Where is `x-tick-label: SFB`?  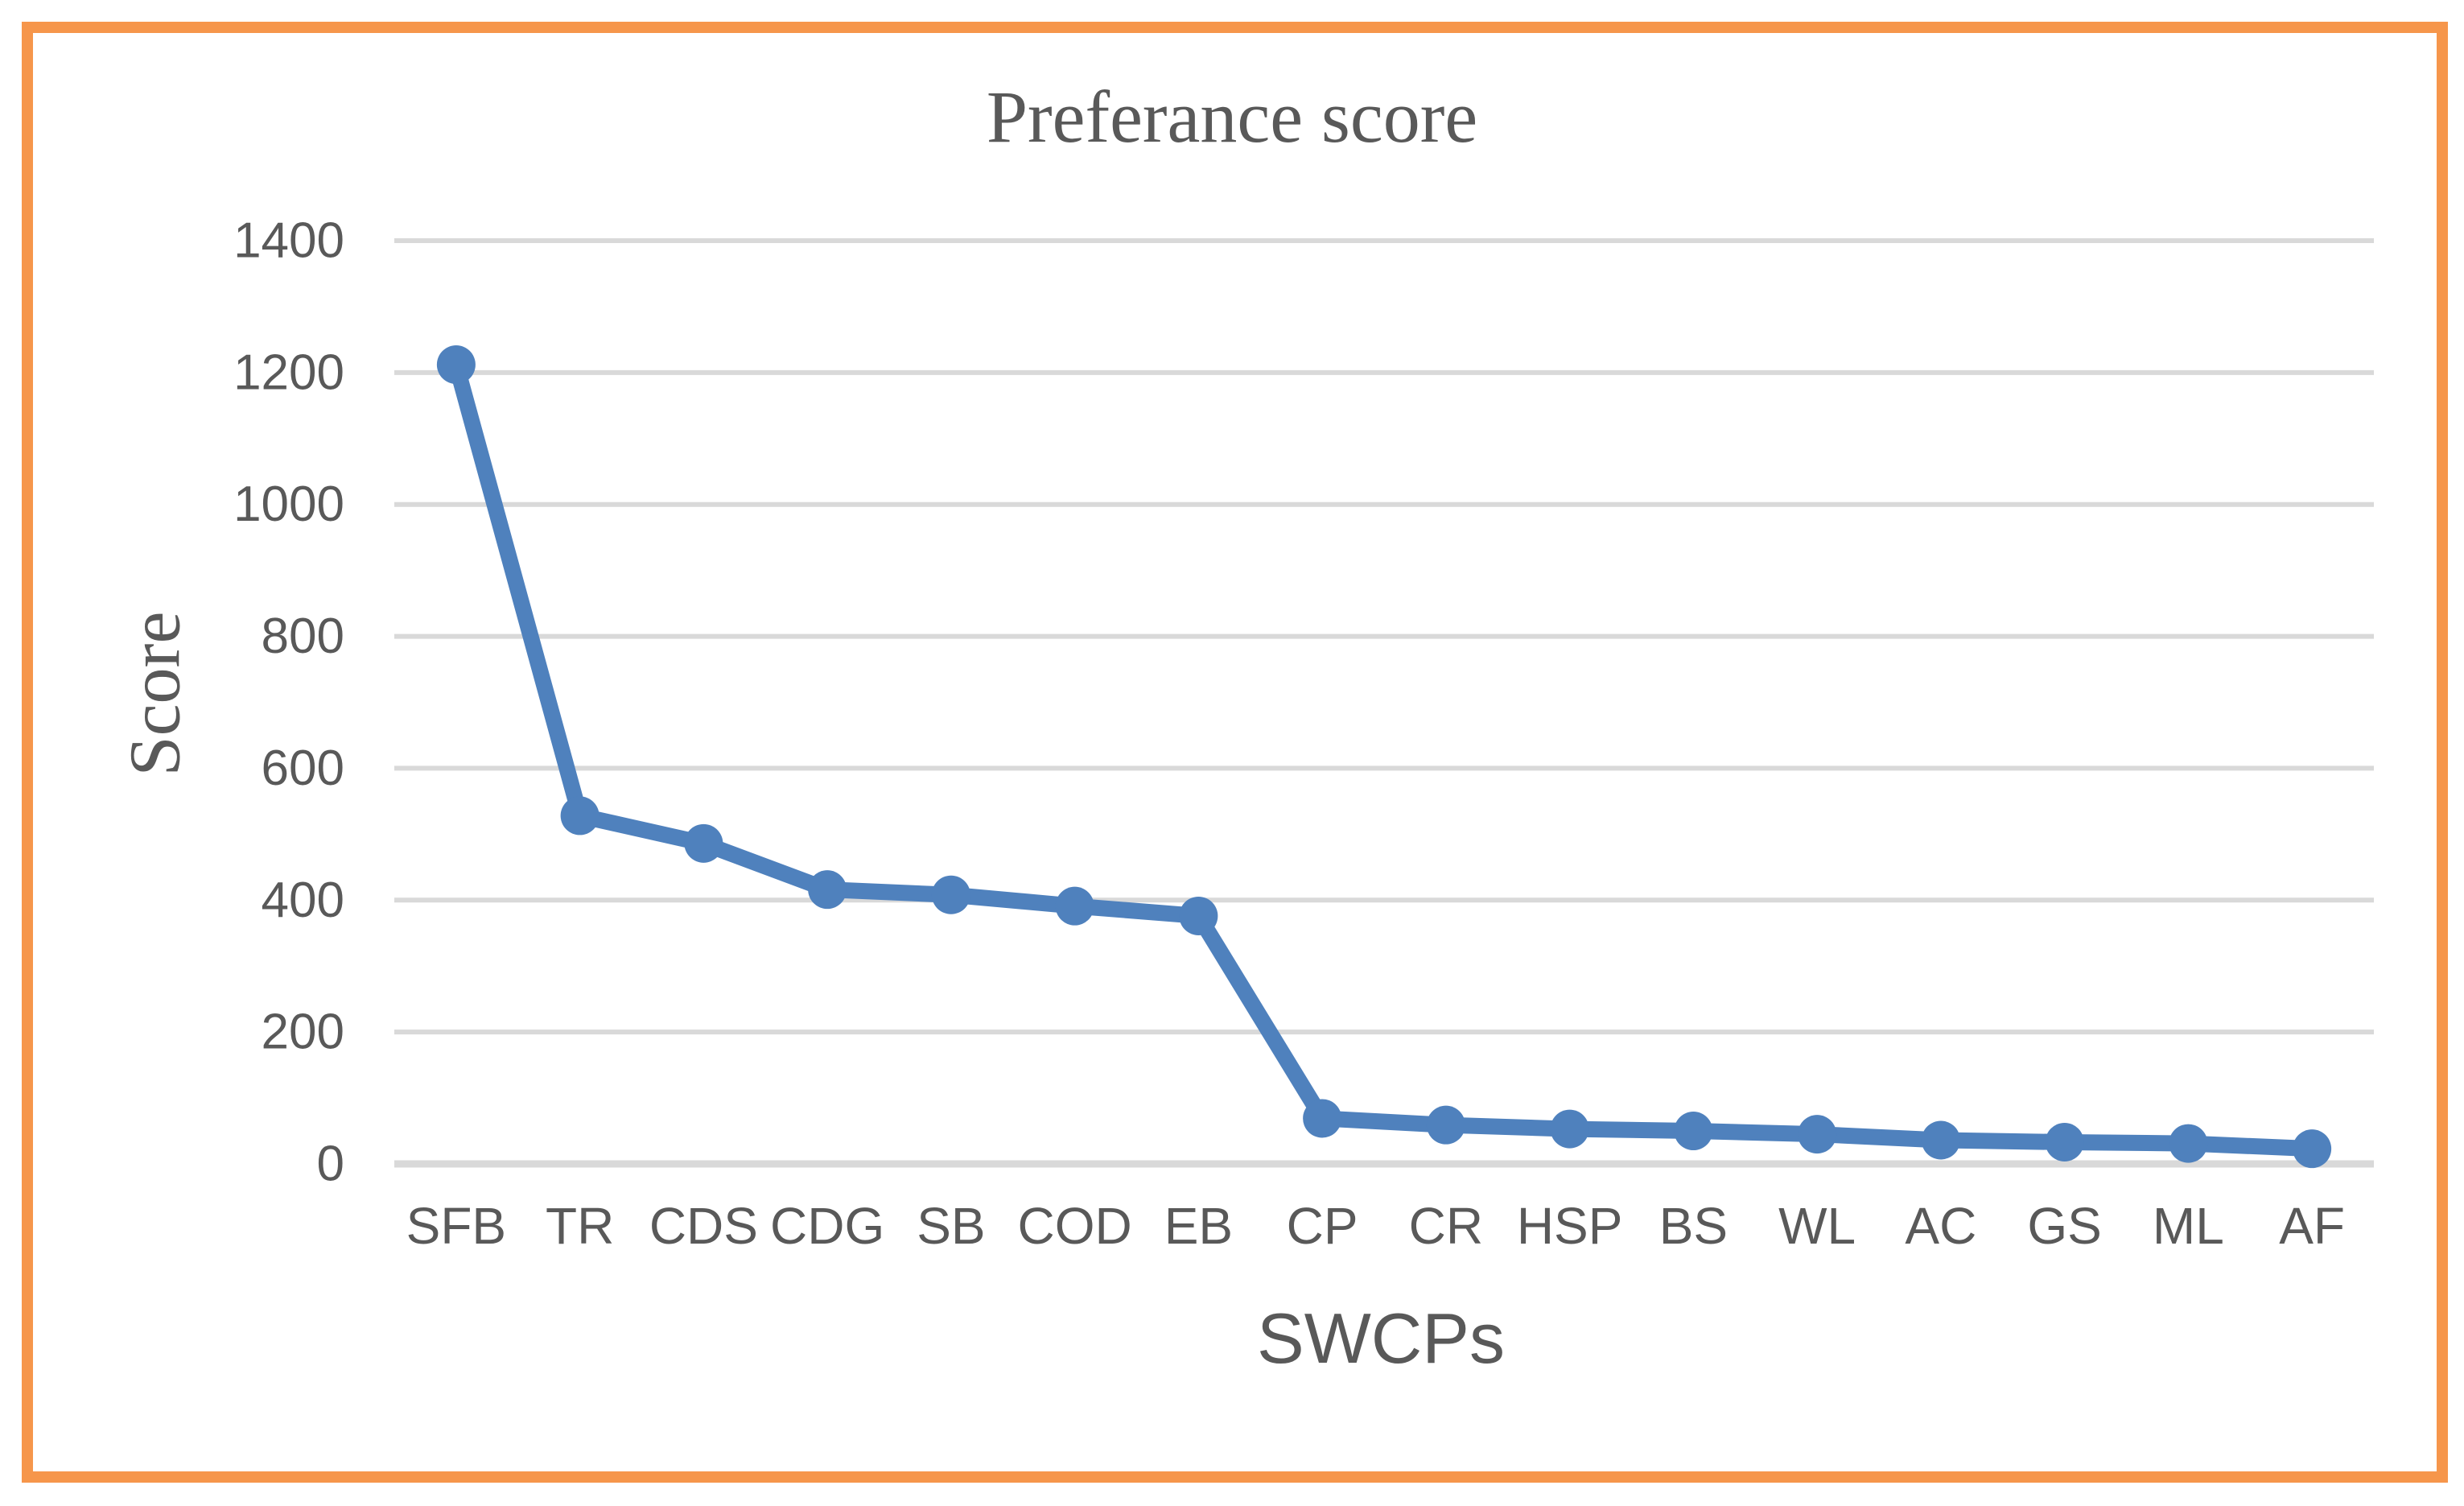
x-tick-label: SFB is located at coordinates (456, 1226).